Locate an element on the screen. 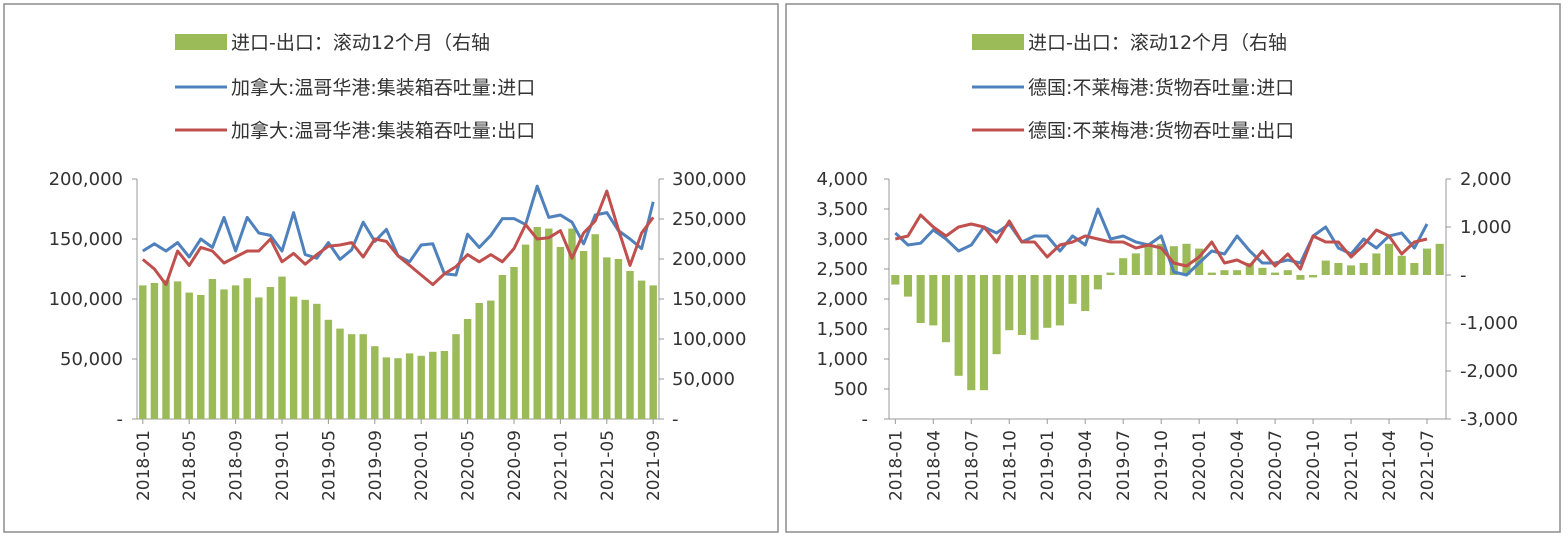  x-tick-label: 2020-10 is located at coordinates (1314, 465).